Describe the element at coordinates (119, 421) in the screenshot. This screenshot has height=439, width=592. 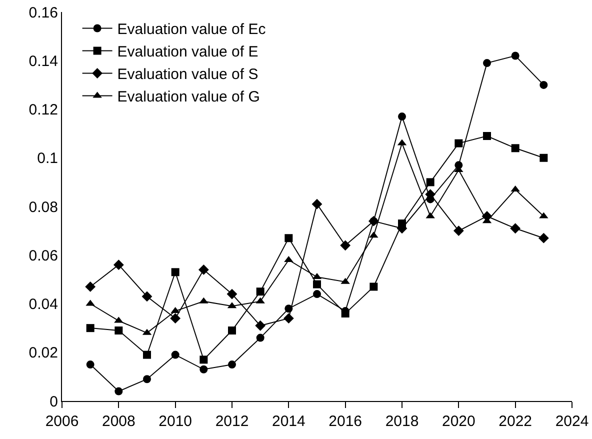
I see `x-tick-label: 2008` at that location.